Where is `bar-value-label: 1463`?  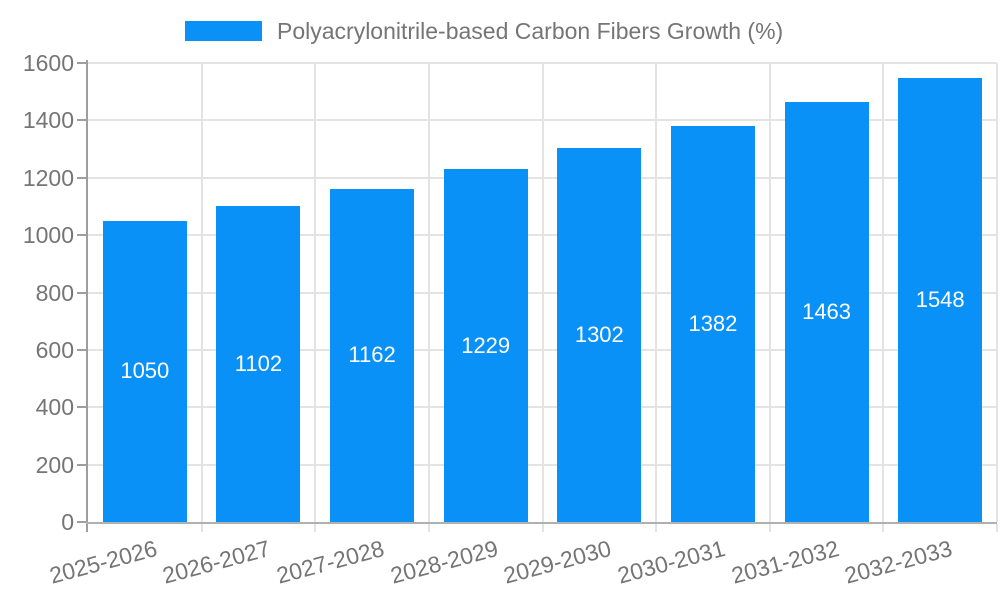
bar-value-label: 1463 is located at coordinates (827, 312).